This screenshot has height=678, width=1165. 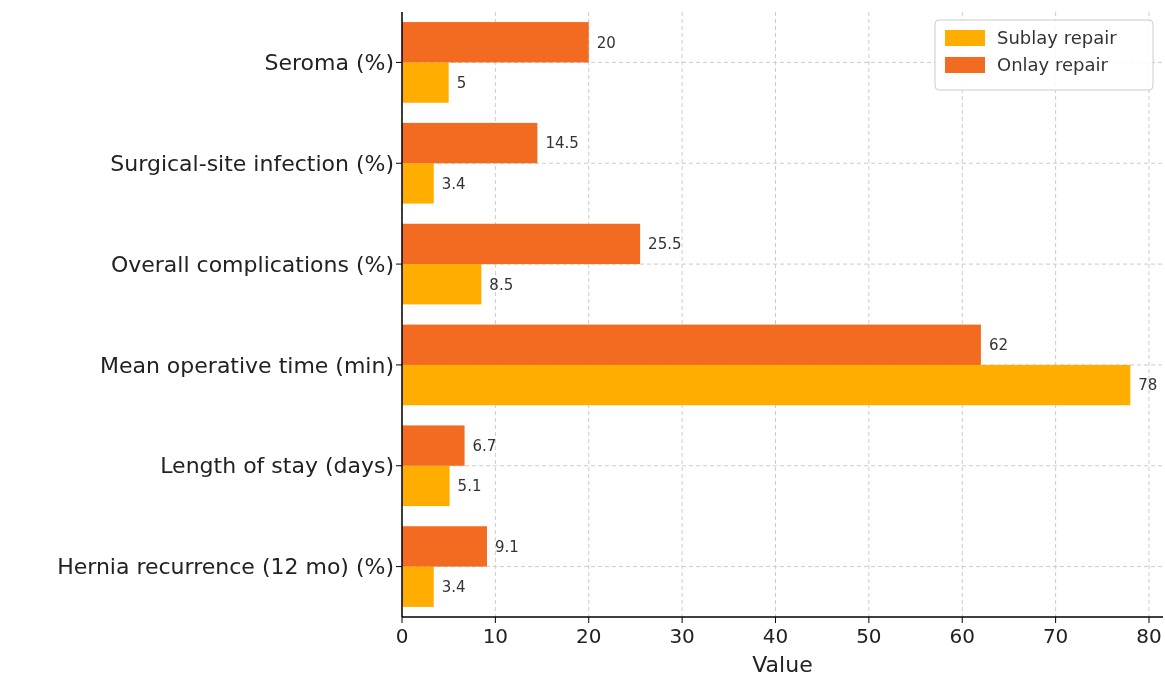 I want to click on x-tick-label: 20, so click(x=589, y=636).